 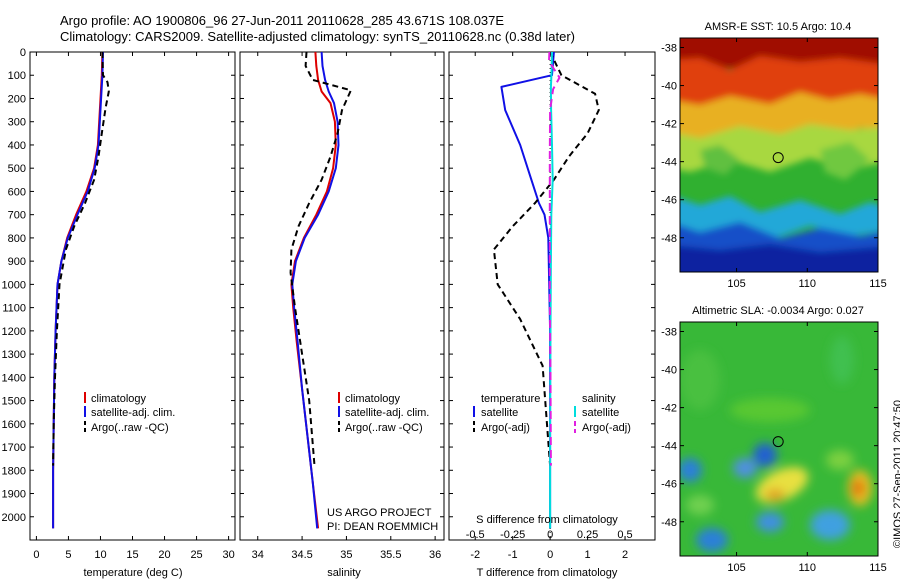 I want to click on x-tick-label: 5, so click(x=68, y=555).